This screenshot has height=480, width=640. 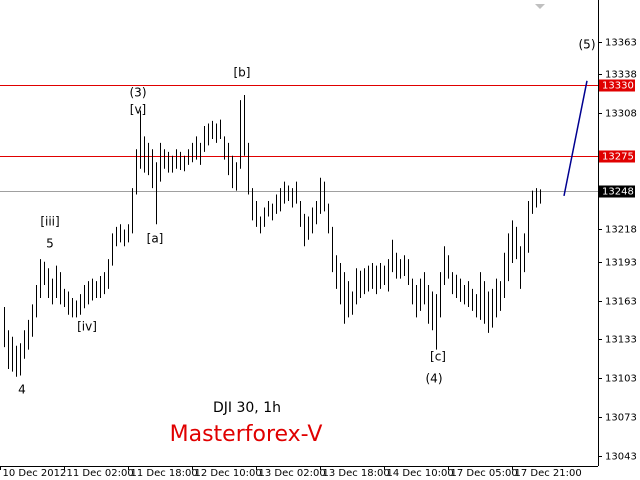 I want to click on x-tick-label: 11 Dec 02:00, so click(x=100, y=473).